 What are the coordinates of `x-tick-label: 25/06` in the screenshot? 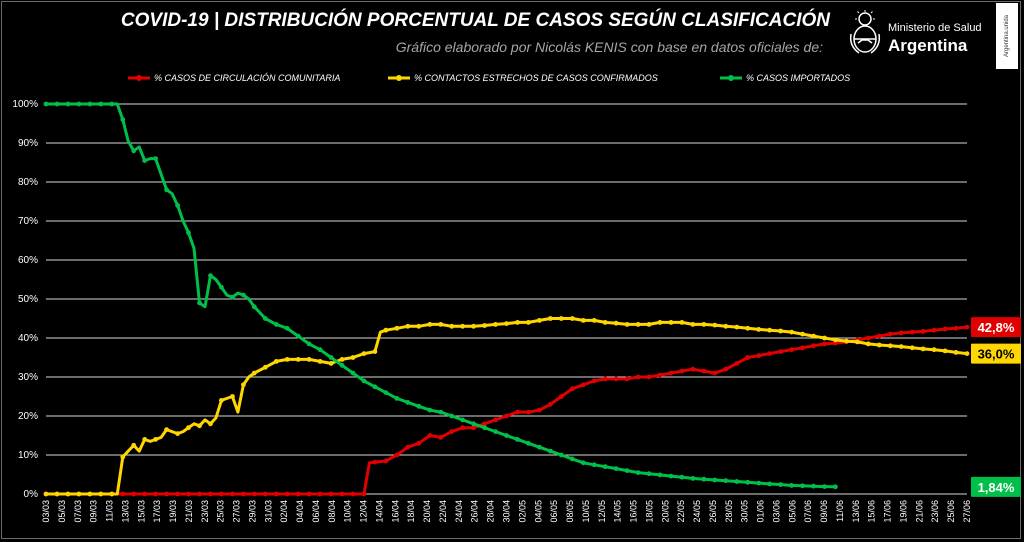 It's located at (951, 511).